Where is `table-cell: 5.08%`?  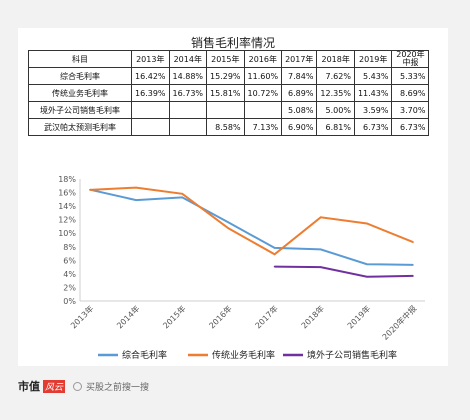
table-cell: 5.08% is located at coordinates (299, 110).